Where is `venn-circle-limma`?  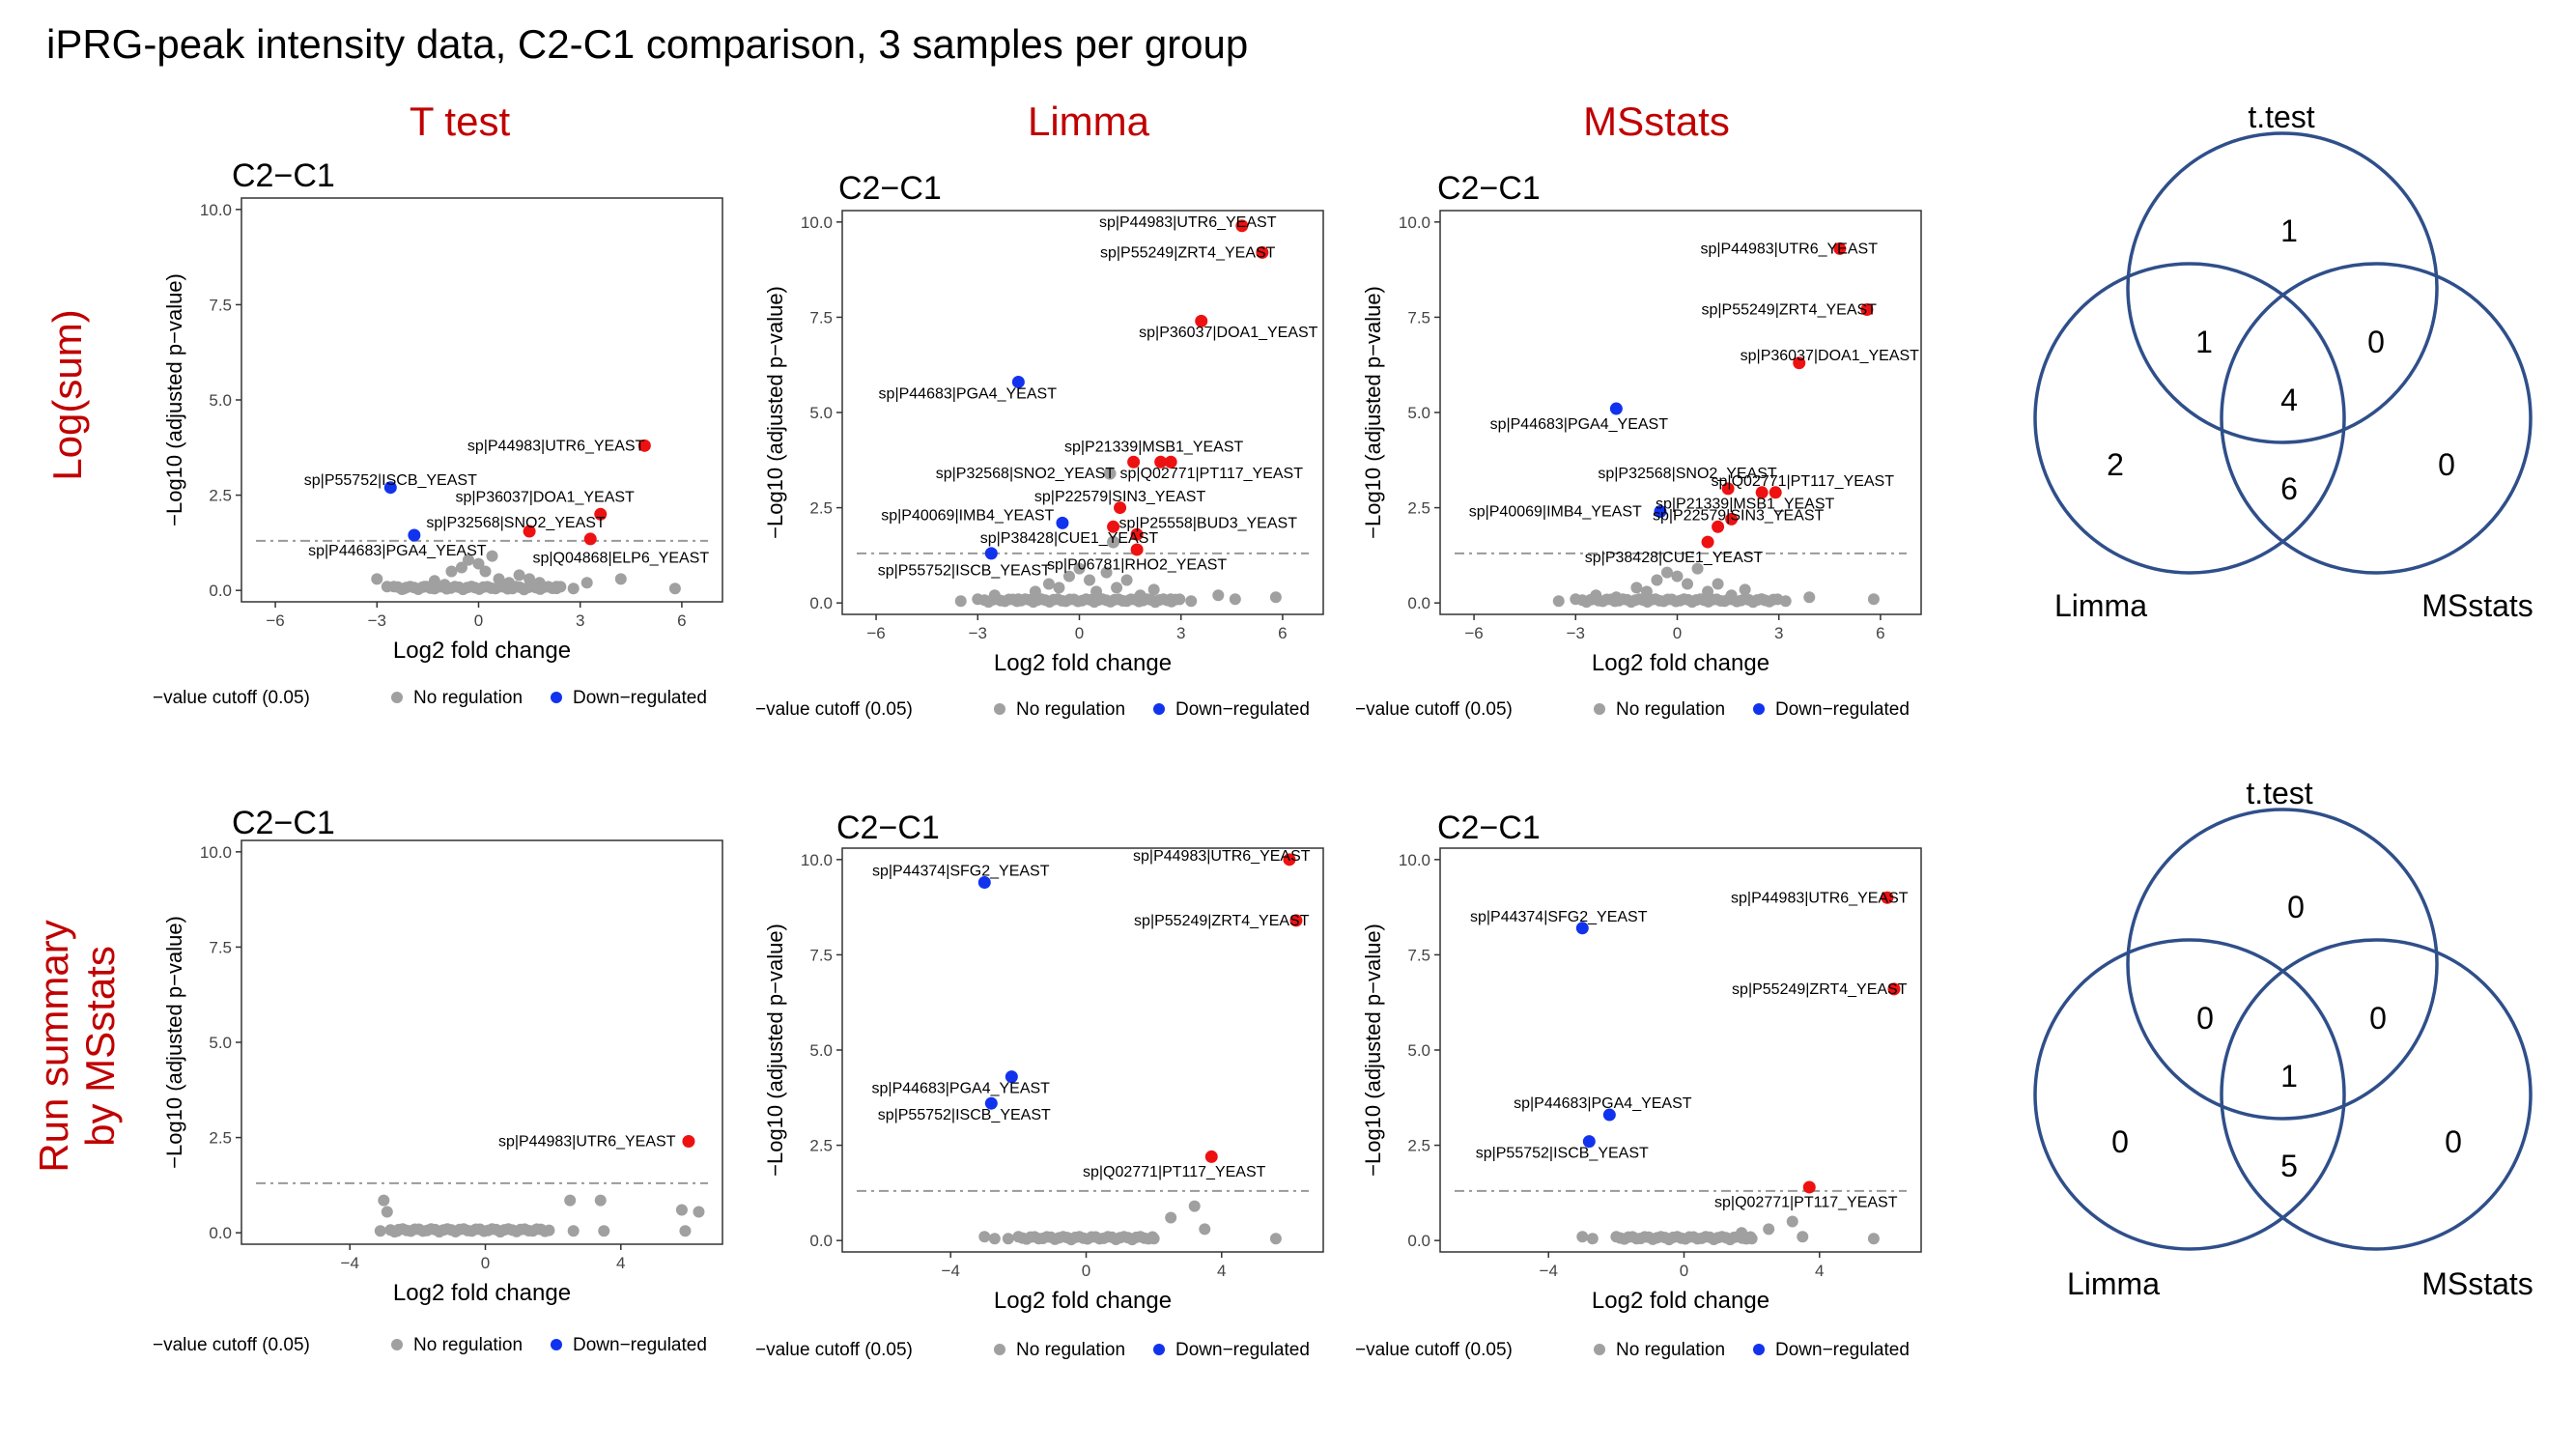
venn-circle-limma is located at coordinates (2189, 1094).